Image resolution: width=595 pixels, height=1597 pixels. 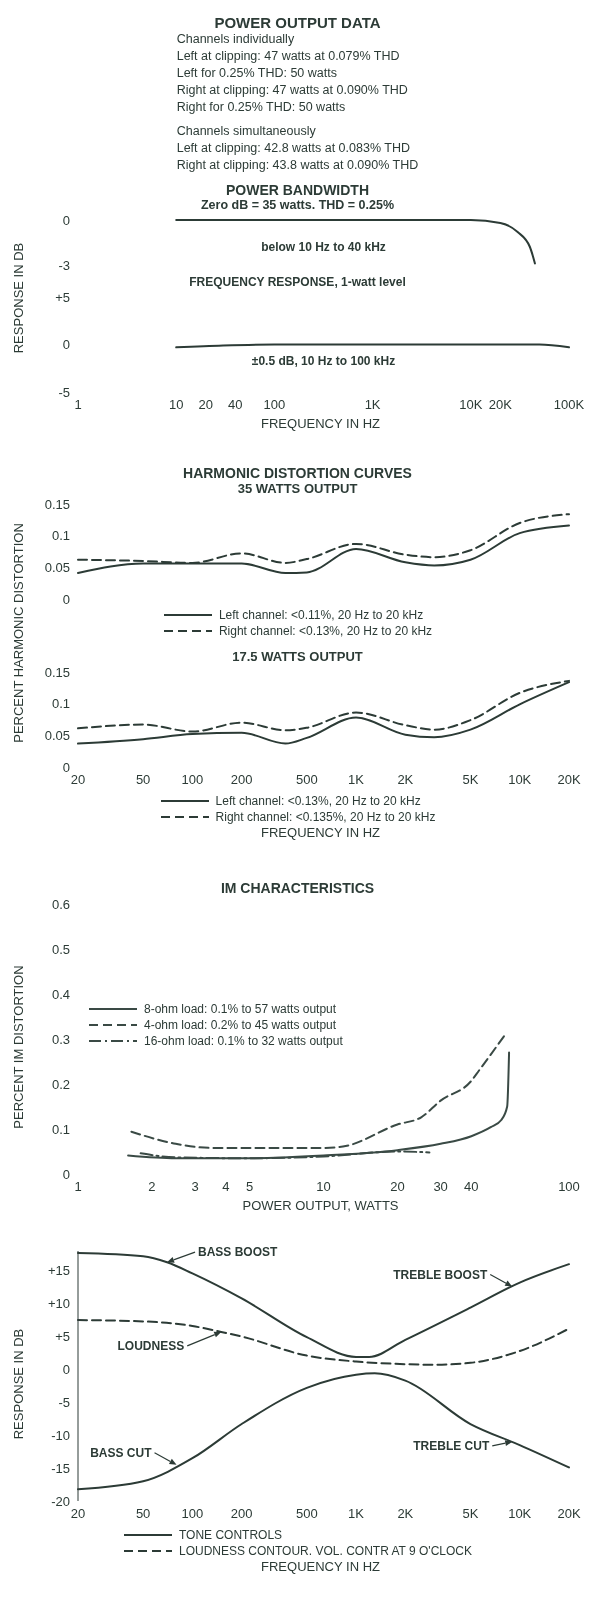 I want to click on annotation: LOUDNESS, so click(x=151, y=1345).